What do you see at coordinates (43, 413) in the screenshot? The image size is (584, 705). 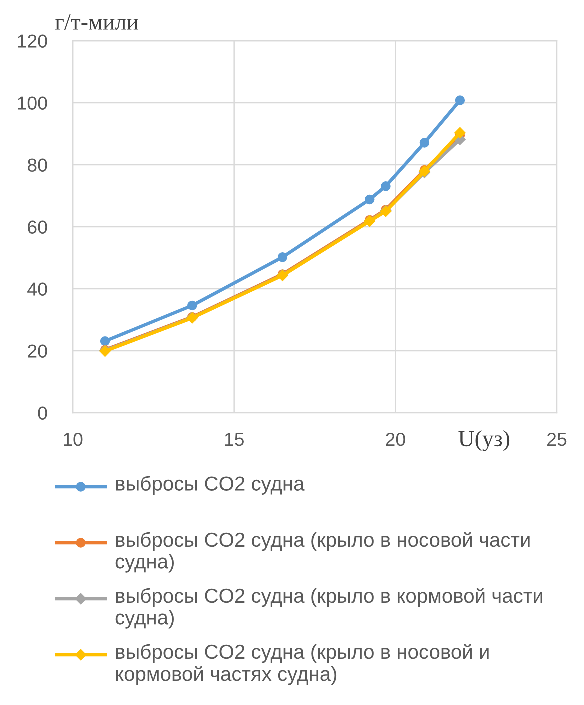 I see `y-tick-label: 0` at bounding box center [43, 413].